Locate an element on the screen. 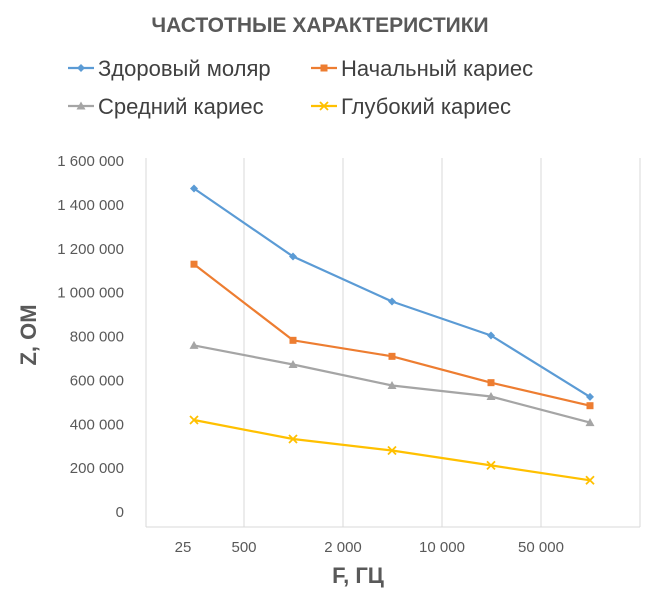 This screenshot has height=601, width=661. y-tick-label: 0 is located at coordinates (120, 512).